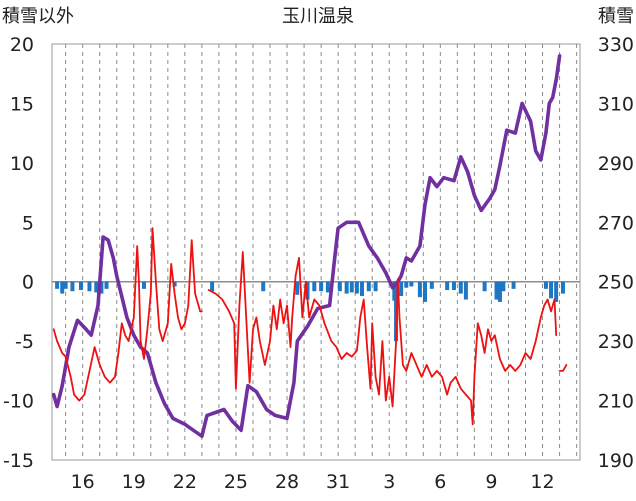 The width and height of the screenshot is (636, 501). What do you see at coordinates (185, 482) in the screenshot?
I see `x-tick-label: 22` at bounding box center [185, 482].